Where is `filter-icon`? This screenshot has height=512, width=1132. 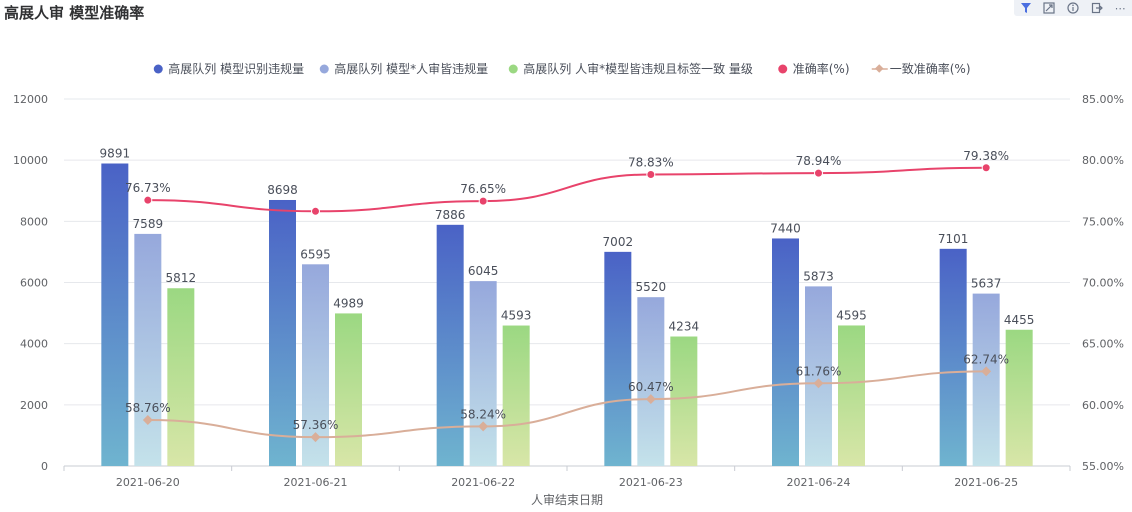
filter-icon is located at coordinates (1026, 8).